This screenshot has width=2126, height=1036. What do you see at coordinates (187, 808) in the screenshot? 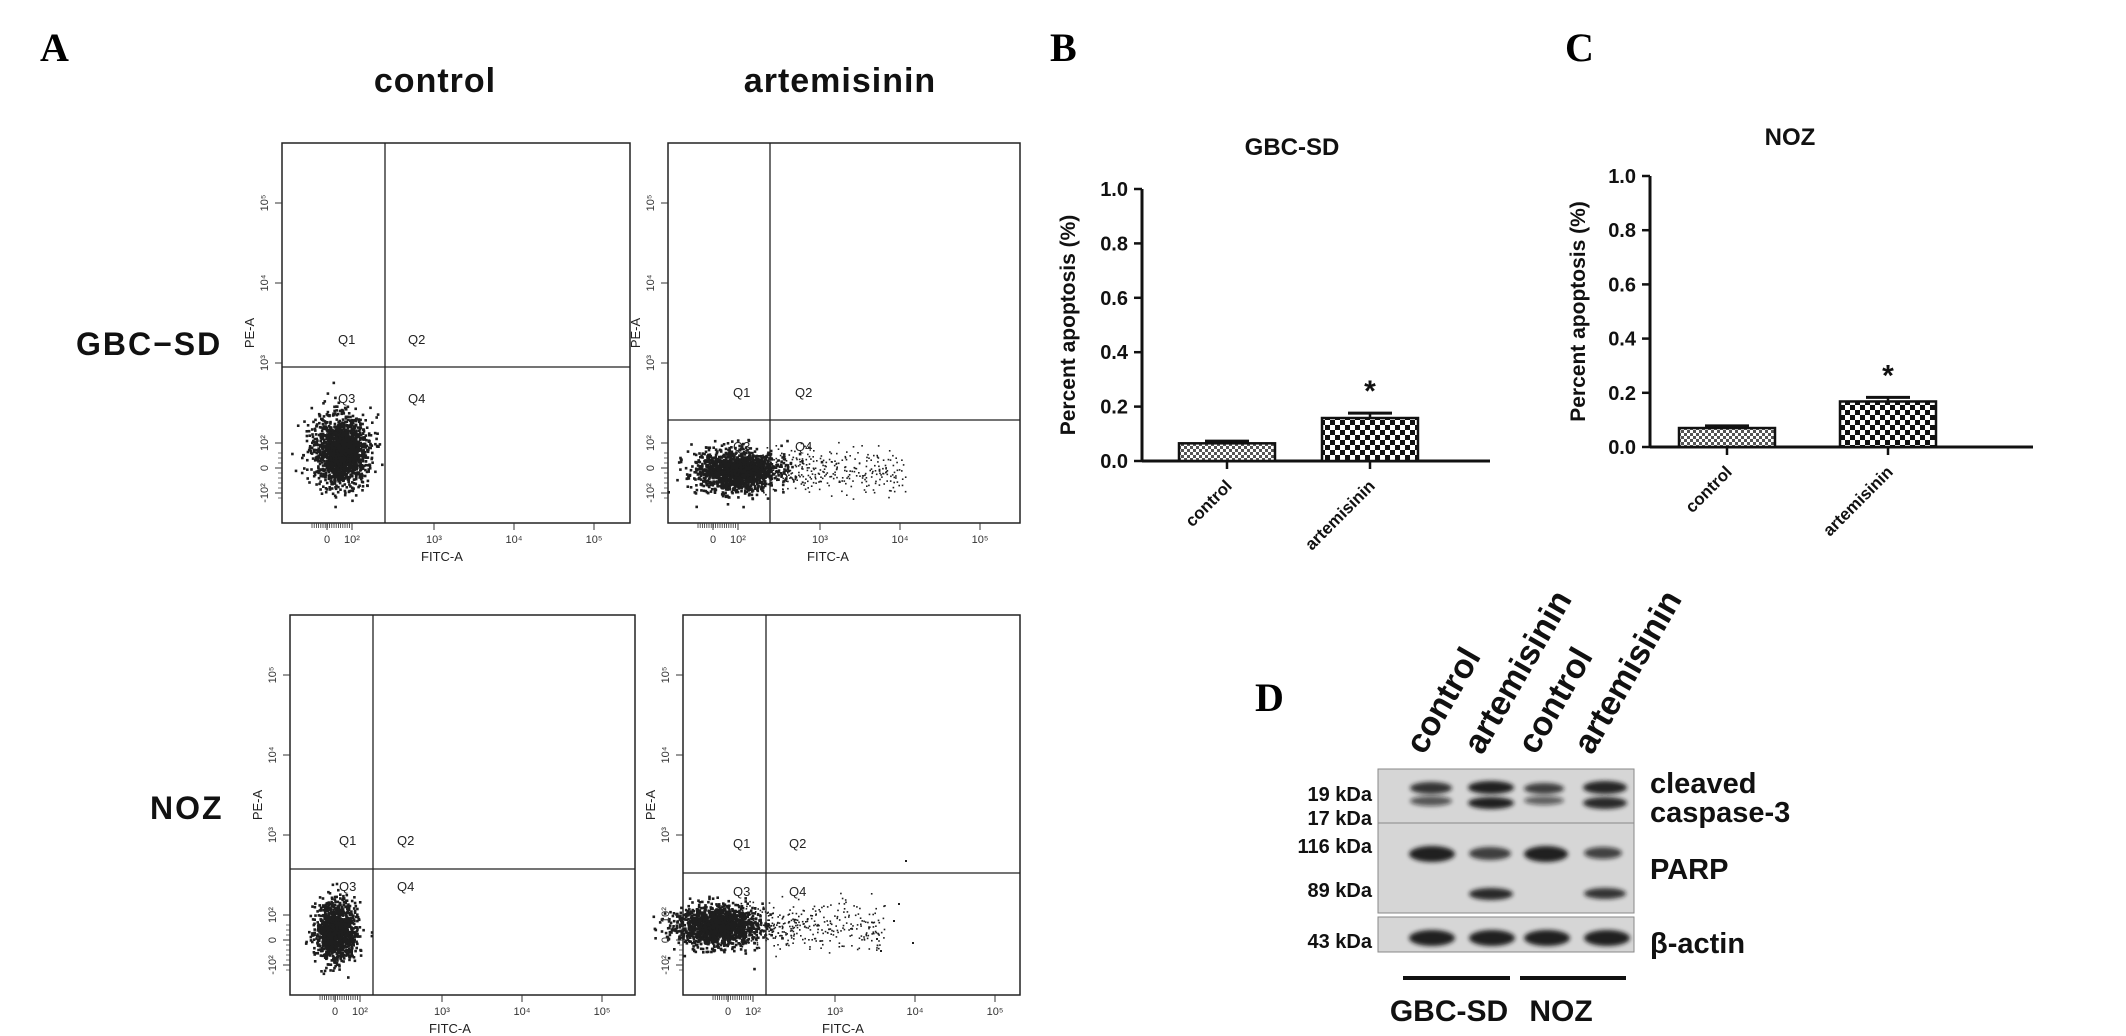
I see `flow-row-label-noz: NOZ` at bounding box center [187, 808].